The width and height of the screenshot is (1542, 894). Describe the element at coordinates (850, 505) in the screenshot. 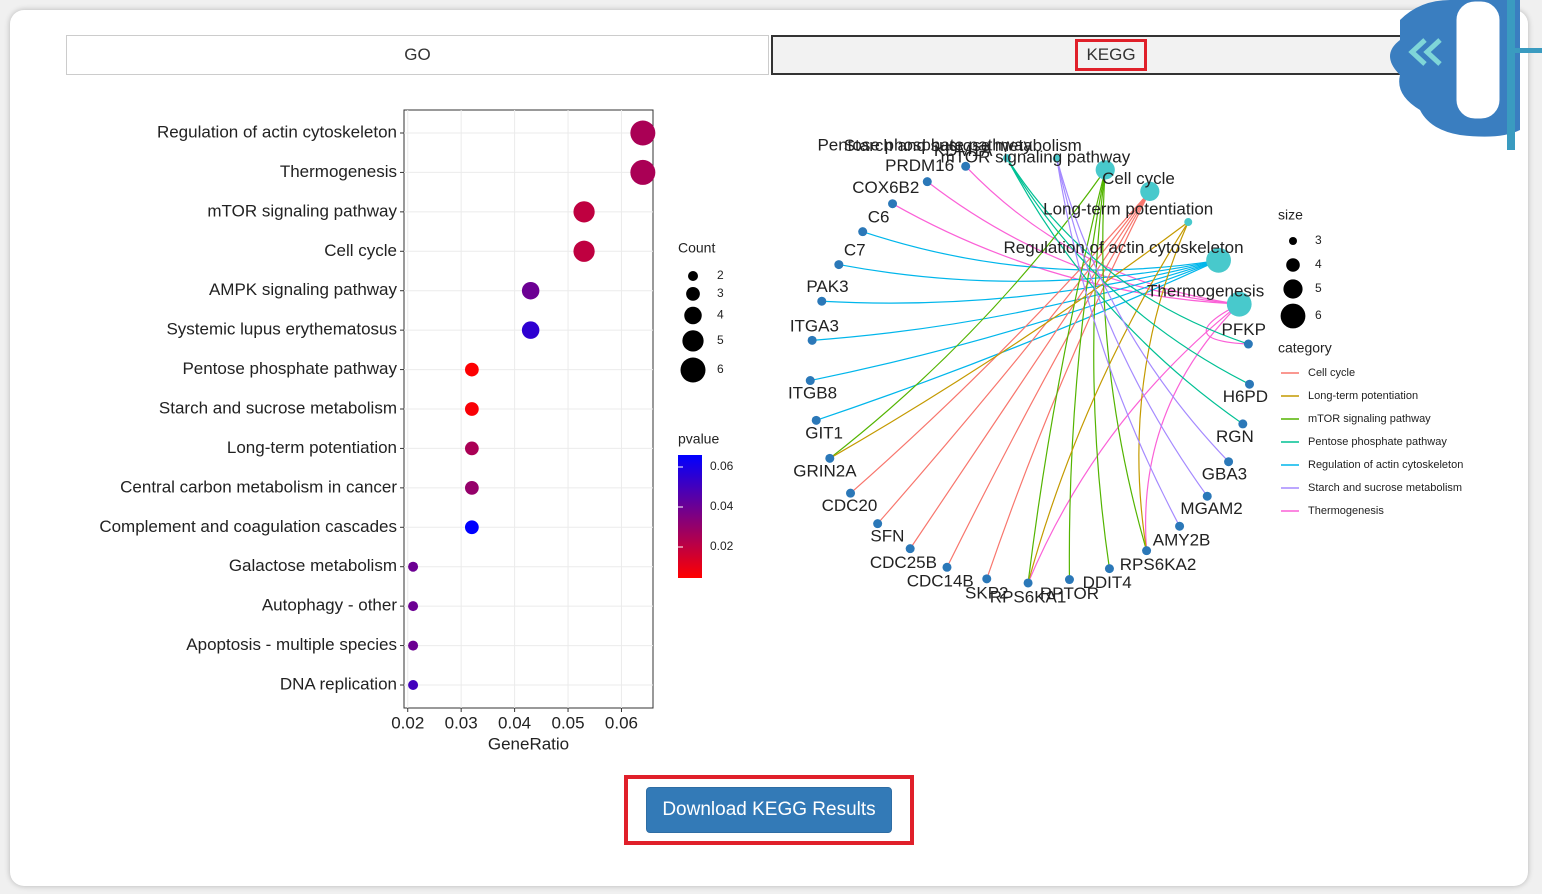

I see `gene-label: CDC20` at that location.